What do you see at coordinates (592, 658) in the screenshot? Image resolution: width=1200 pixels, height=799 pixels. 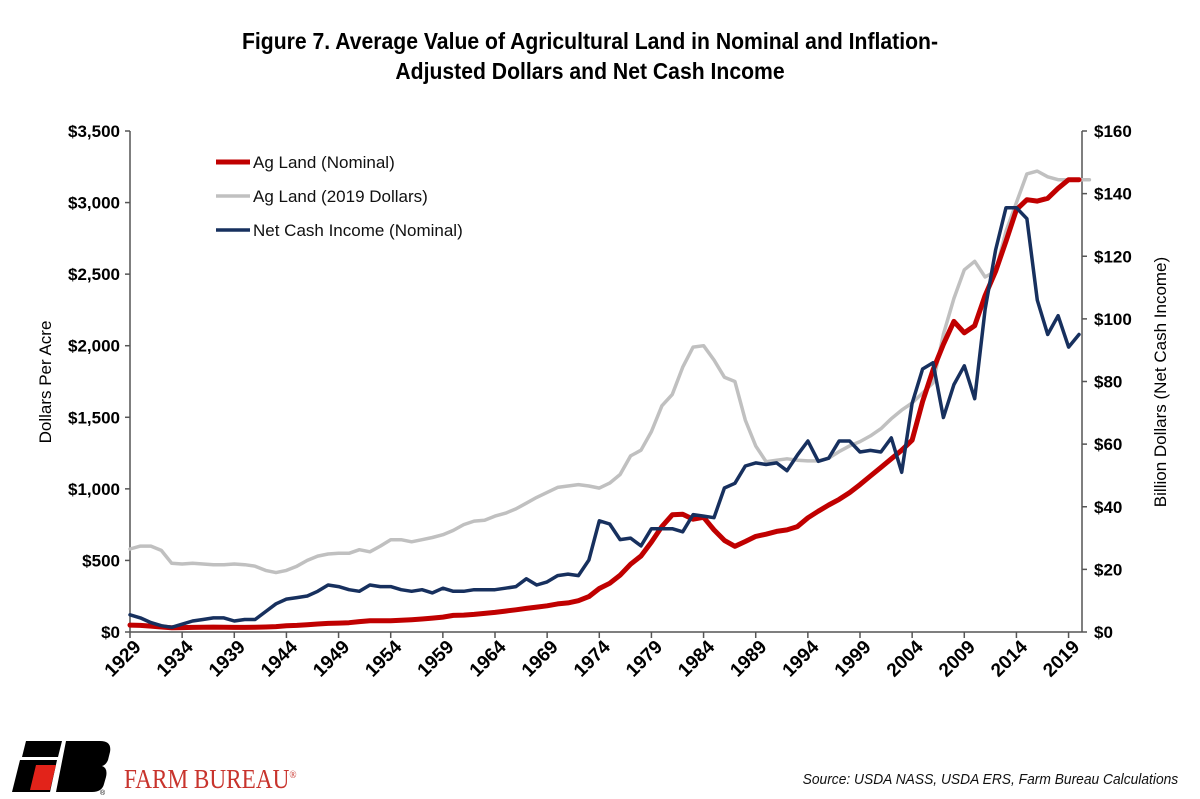 I see `x-tick-label: 1974` at bounding box center [592, 658].